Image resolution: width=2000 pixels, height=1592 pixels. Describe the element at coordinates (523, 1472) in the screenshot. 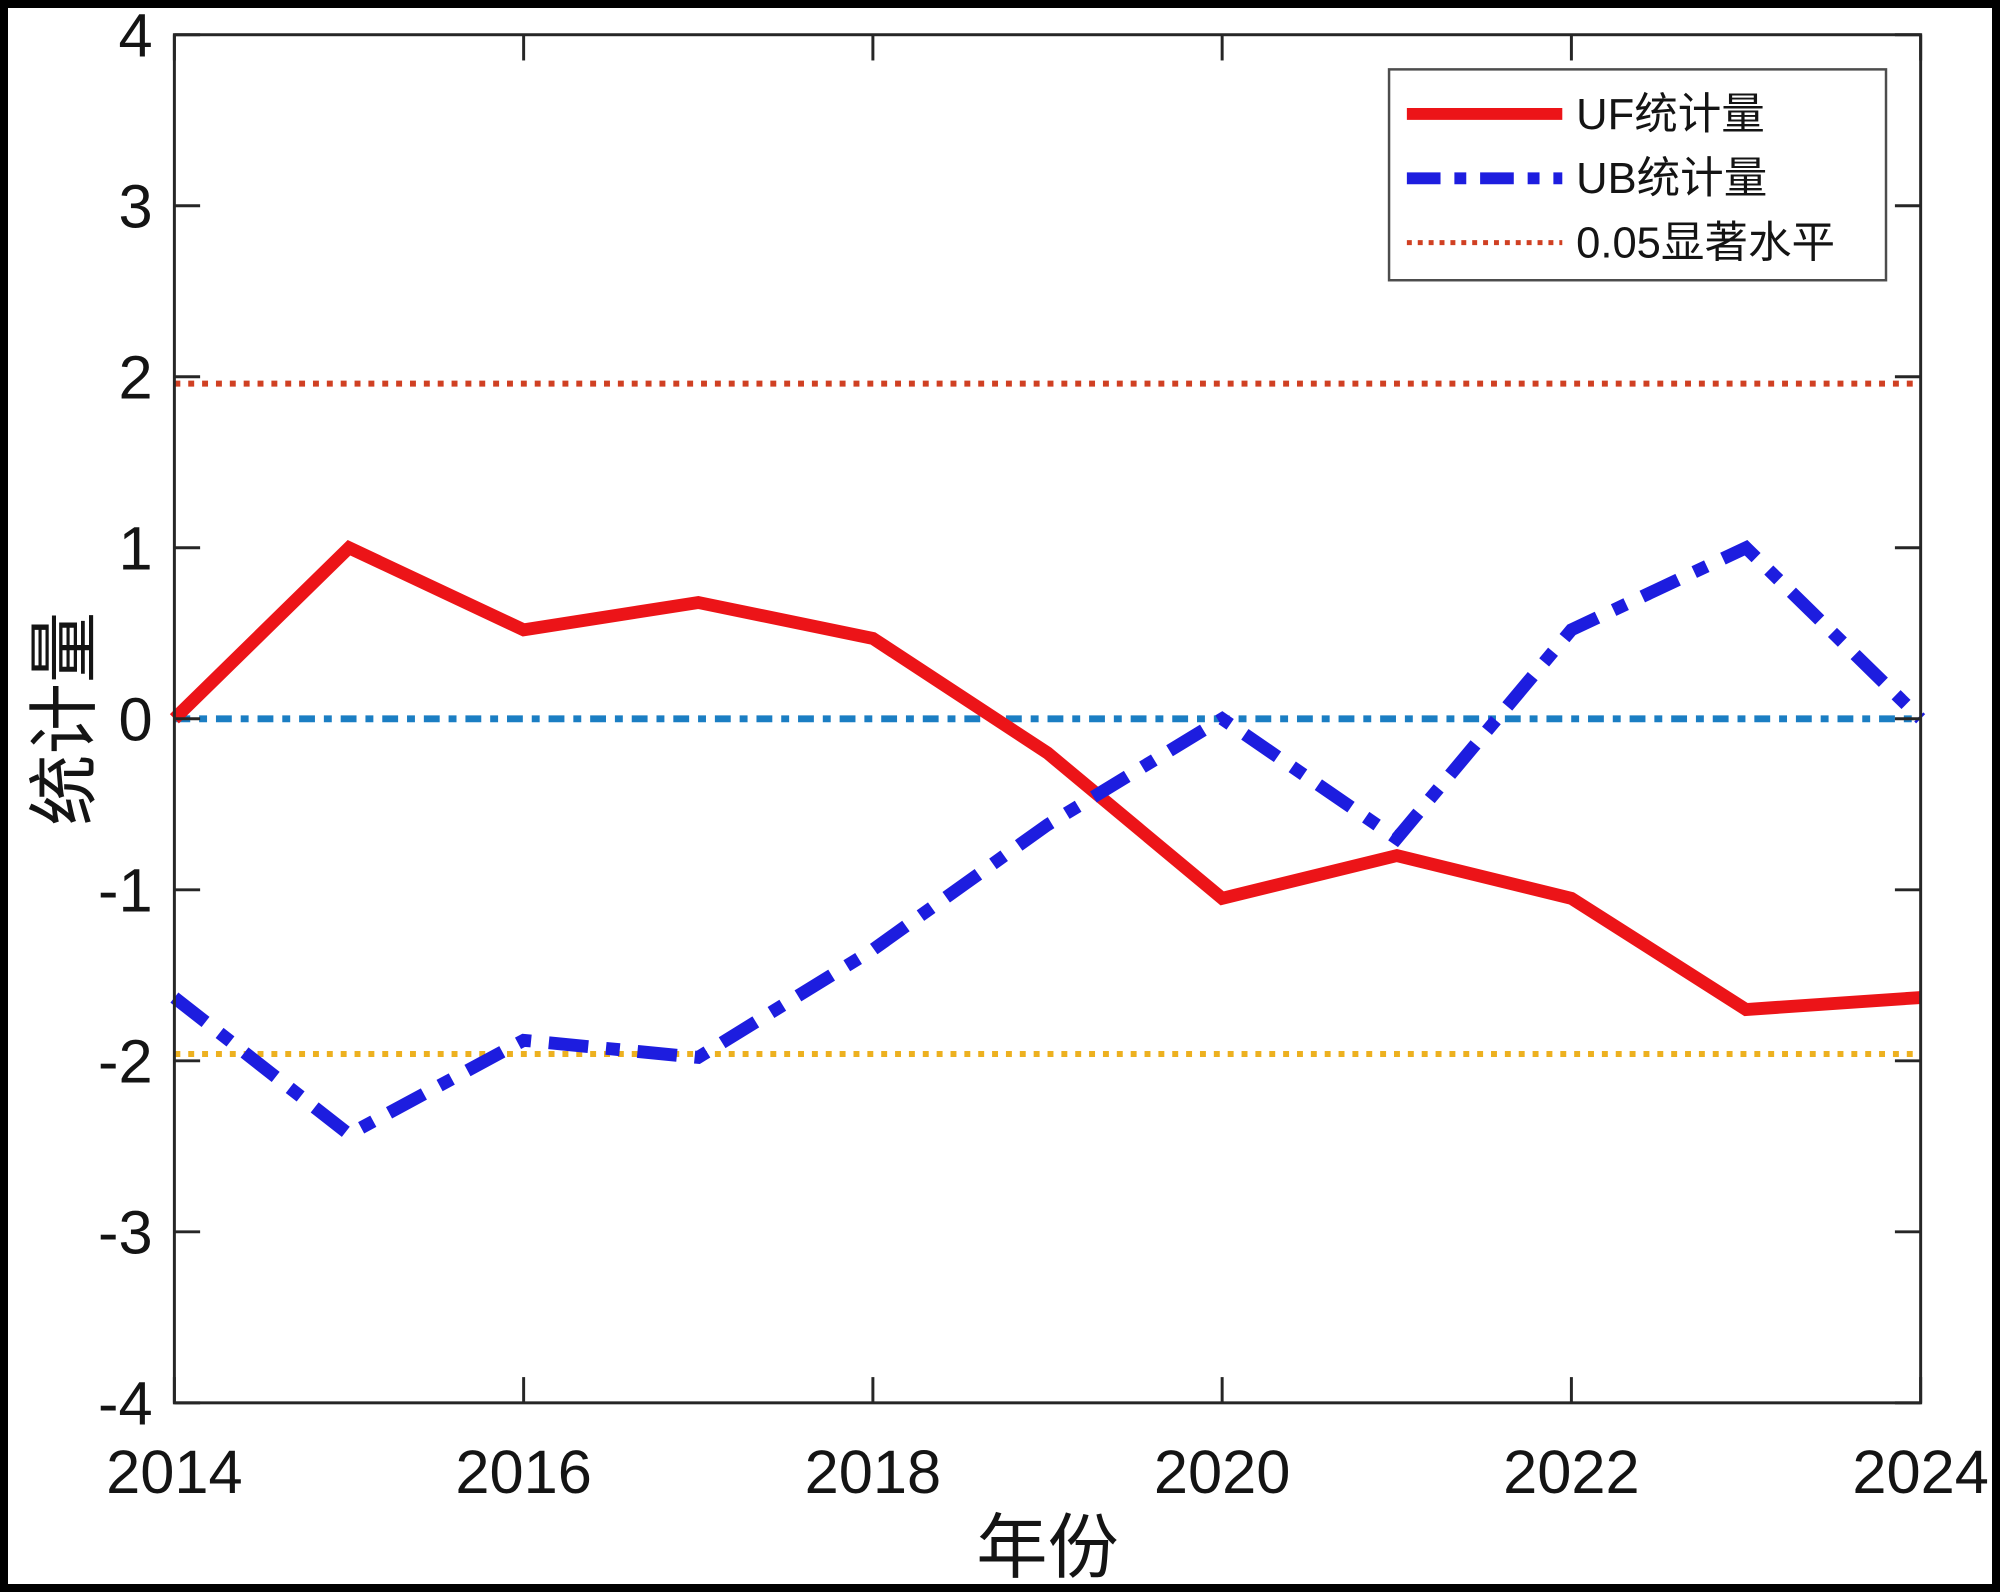

I see `x-tick-label: 2016` at that location.